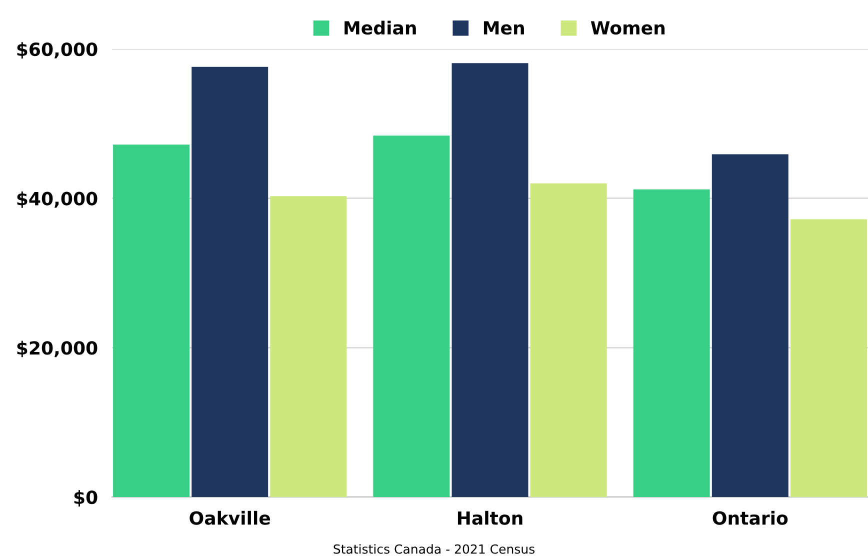 The image size is (868, 559). I want to click on legend-label: Median, so click(380, 27).